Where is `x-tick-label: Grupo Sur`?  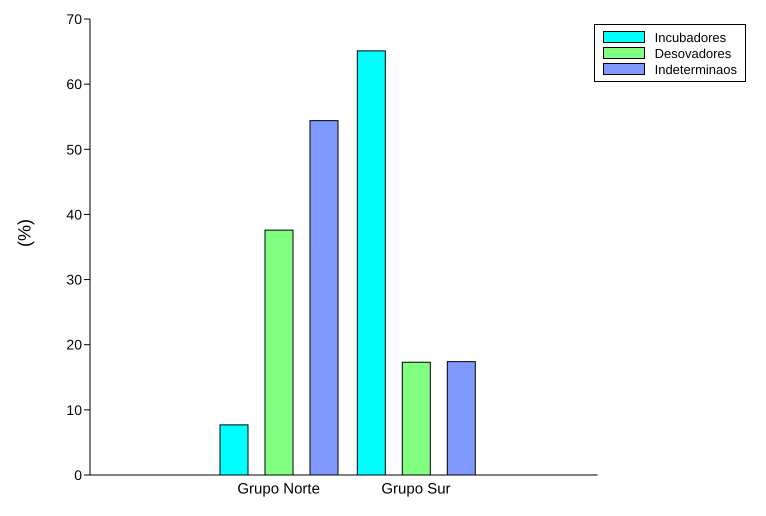
x-tick-label: Grupo Sur is located at coordinates (416, 489).